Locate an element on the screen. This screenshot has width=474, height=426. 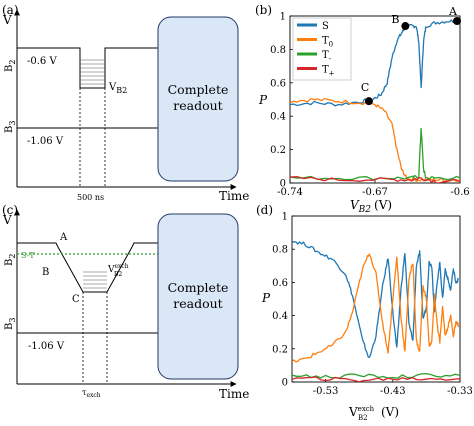
b-series-t0-line is located at coordinates (375, 140).